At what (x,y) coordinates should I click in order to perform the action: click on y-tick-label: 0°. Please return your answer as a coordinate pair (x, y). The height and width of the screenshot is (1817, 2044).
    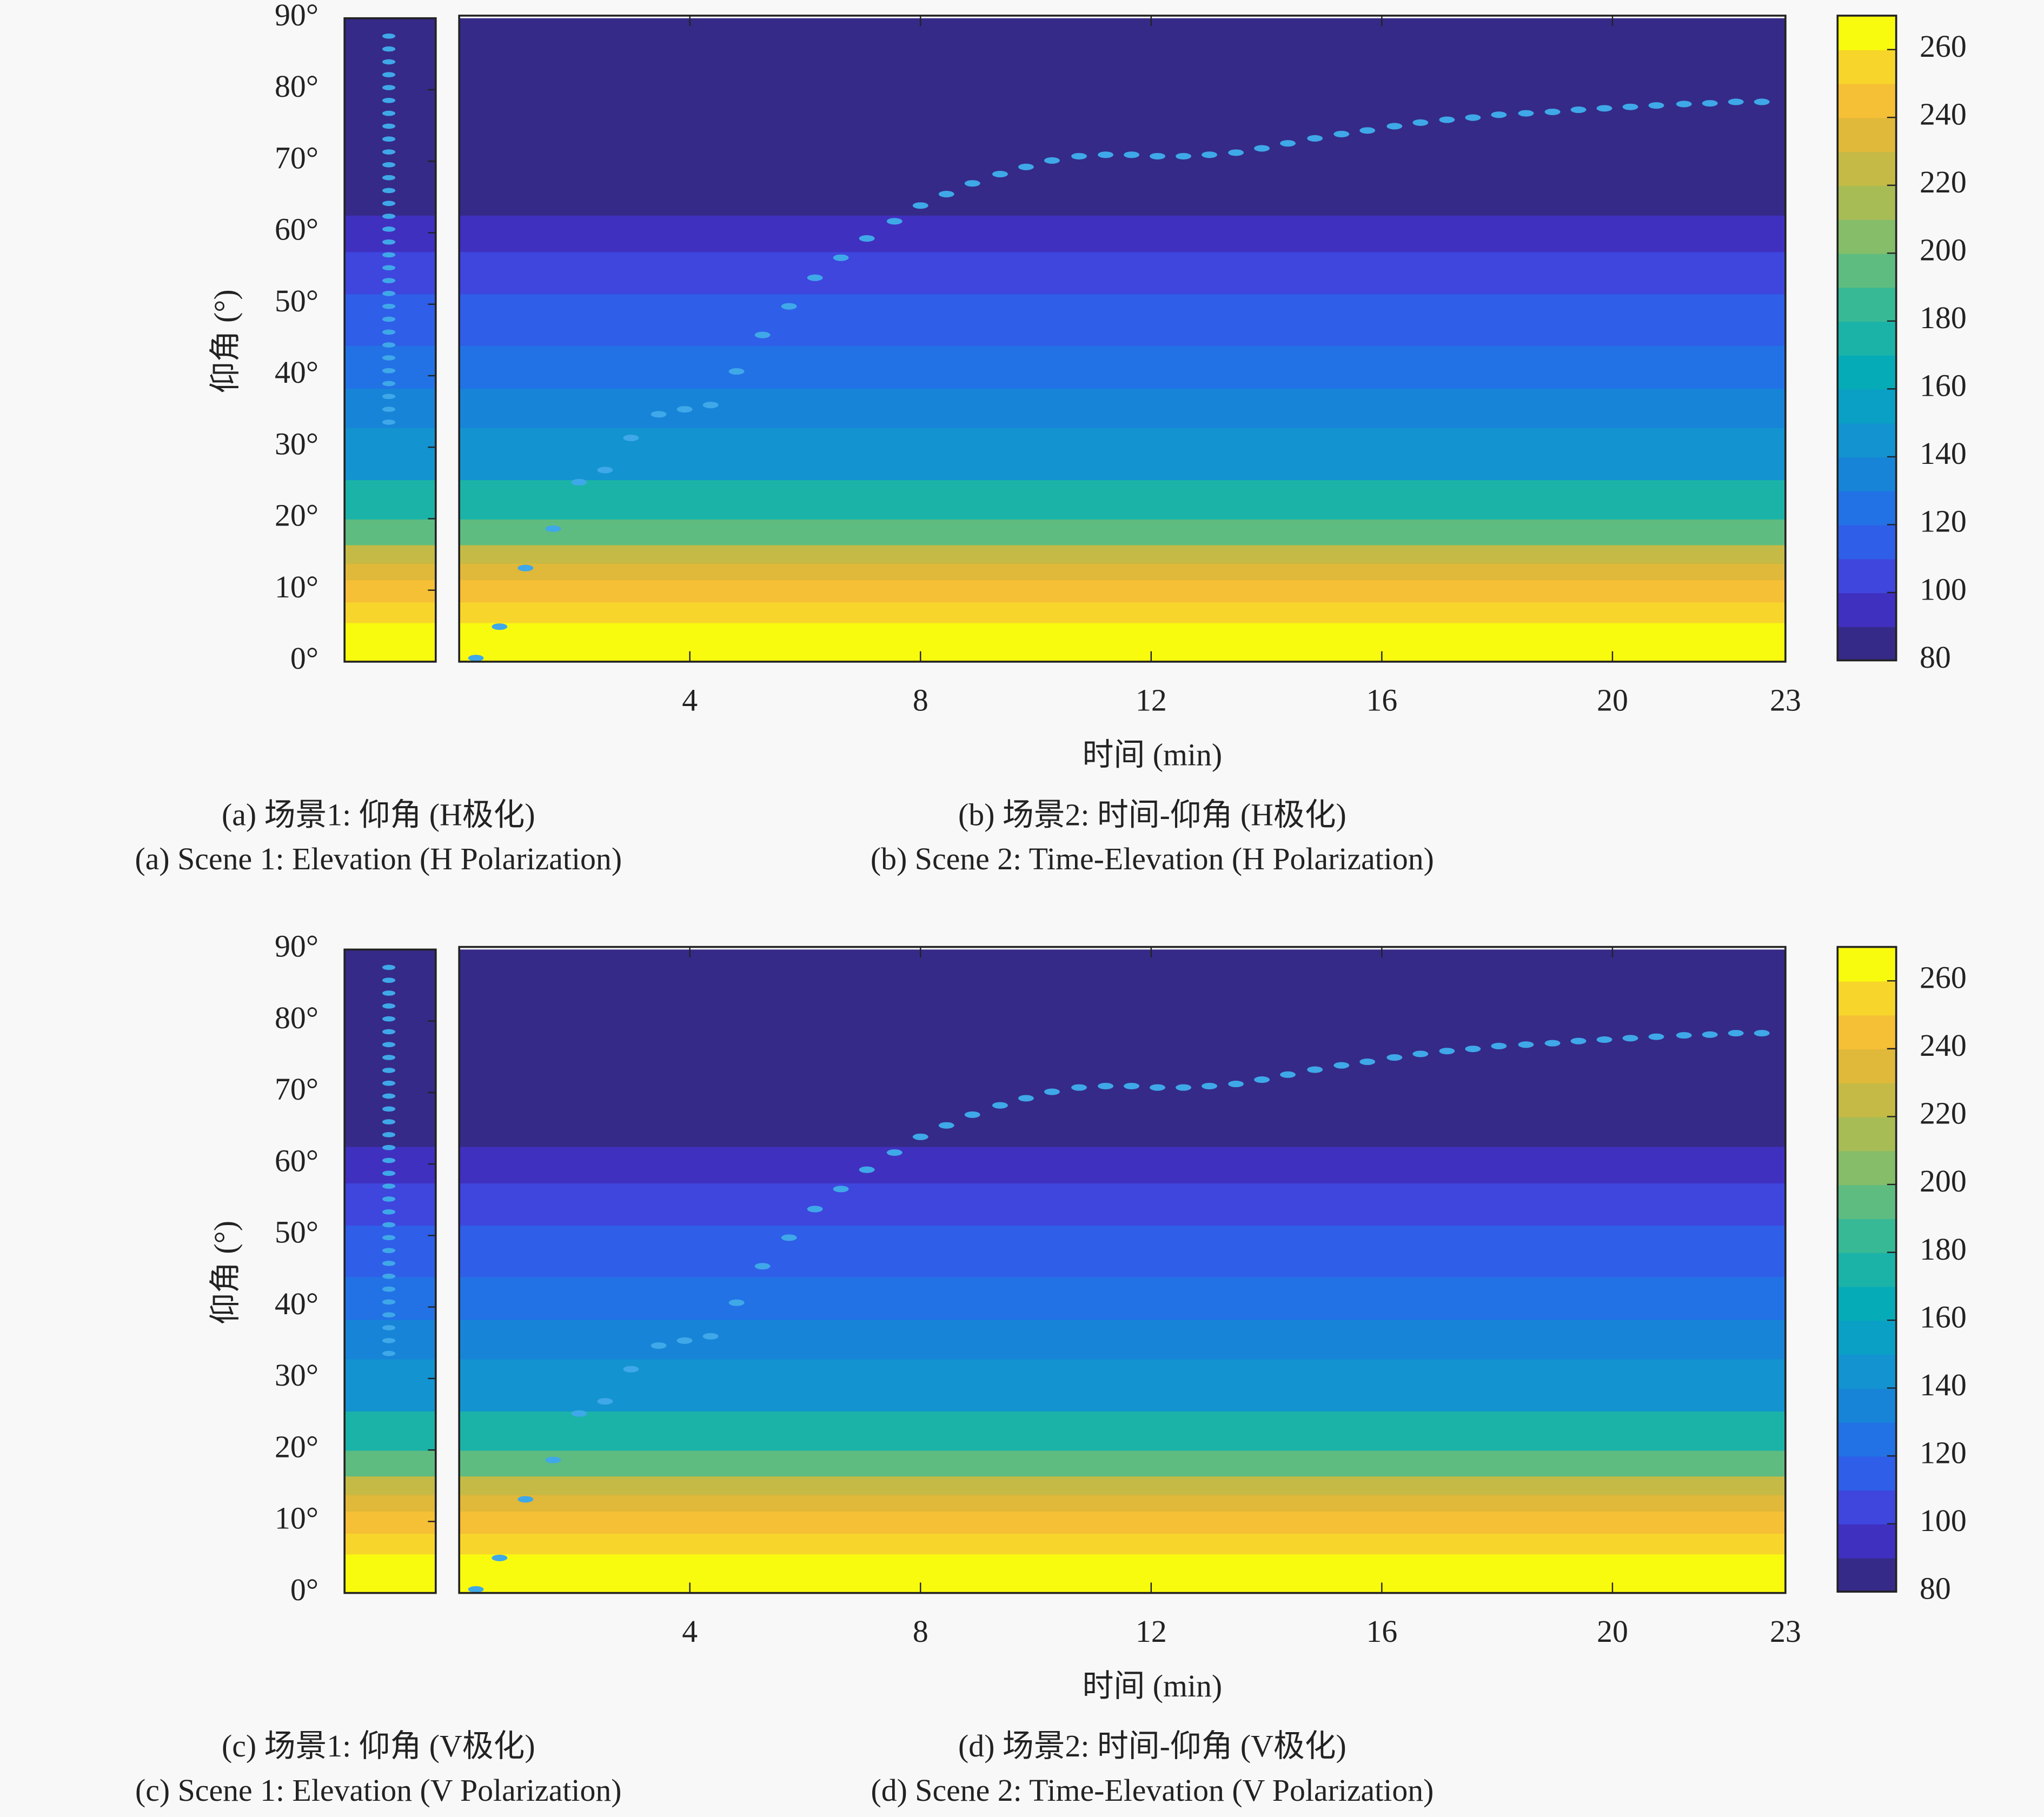
    Looking at the image, I should click on (304, 658).